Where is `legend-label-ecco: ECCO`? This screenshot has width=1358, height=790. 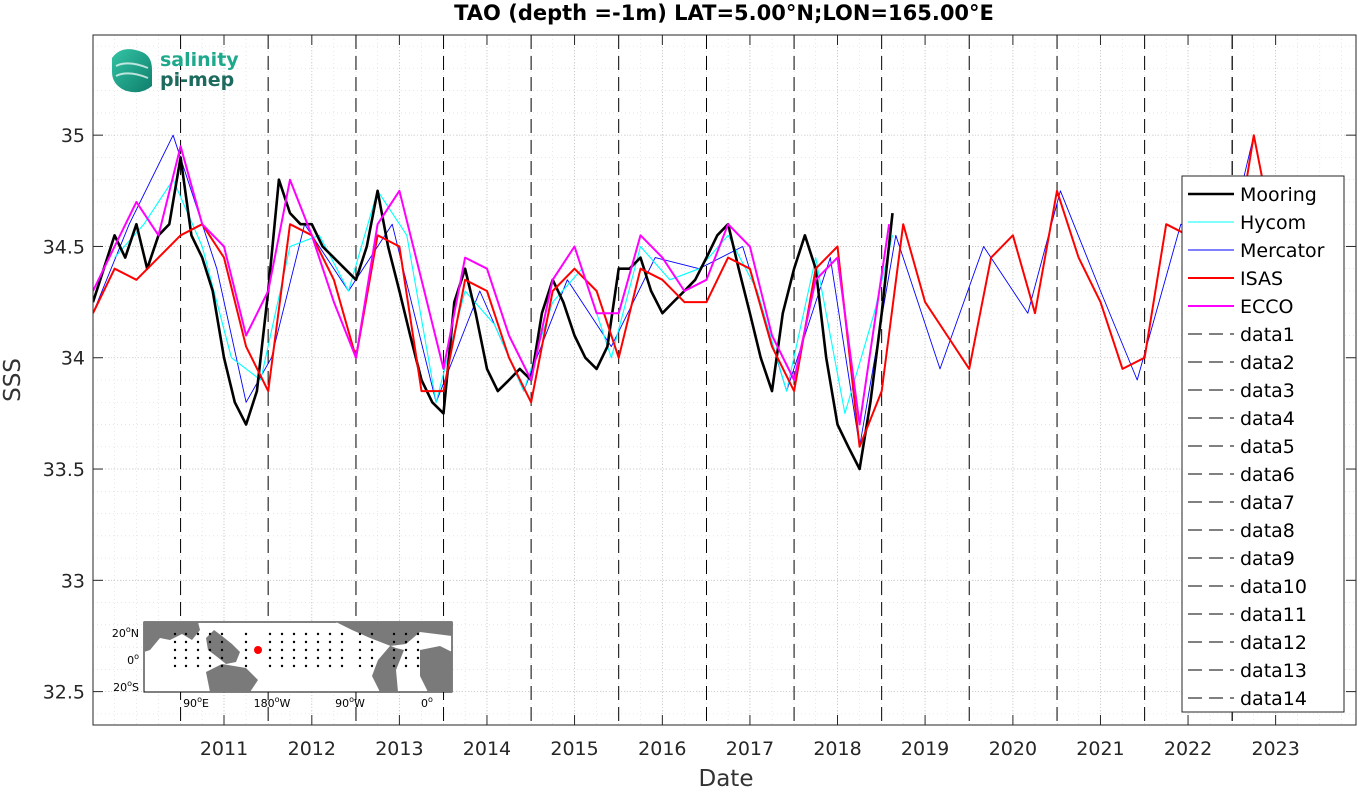
legend-label-ecco: ECCO is located at coordinates (1267, 307).